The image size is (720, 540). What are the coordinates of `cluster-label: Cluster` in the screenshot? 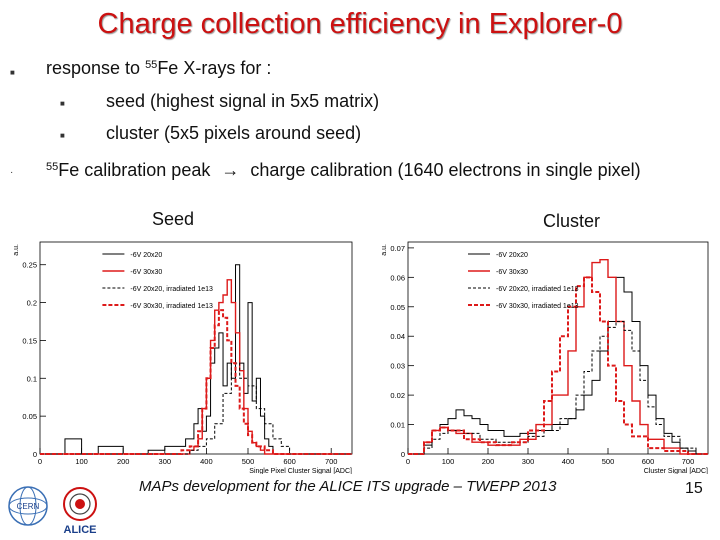 It's located at (572, 221).